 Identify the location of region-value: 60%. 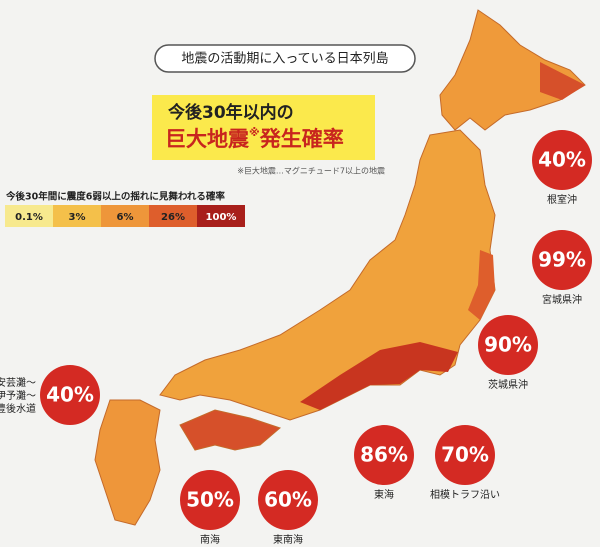
(288, 500).